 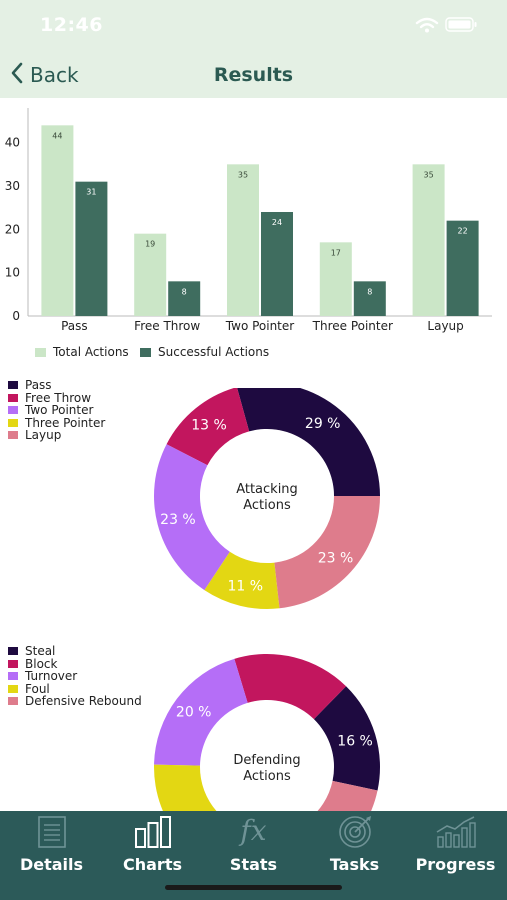 I want to click on tab-label: Stats, so click(x=253, y=864).